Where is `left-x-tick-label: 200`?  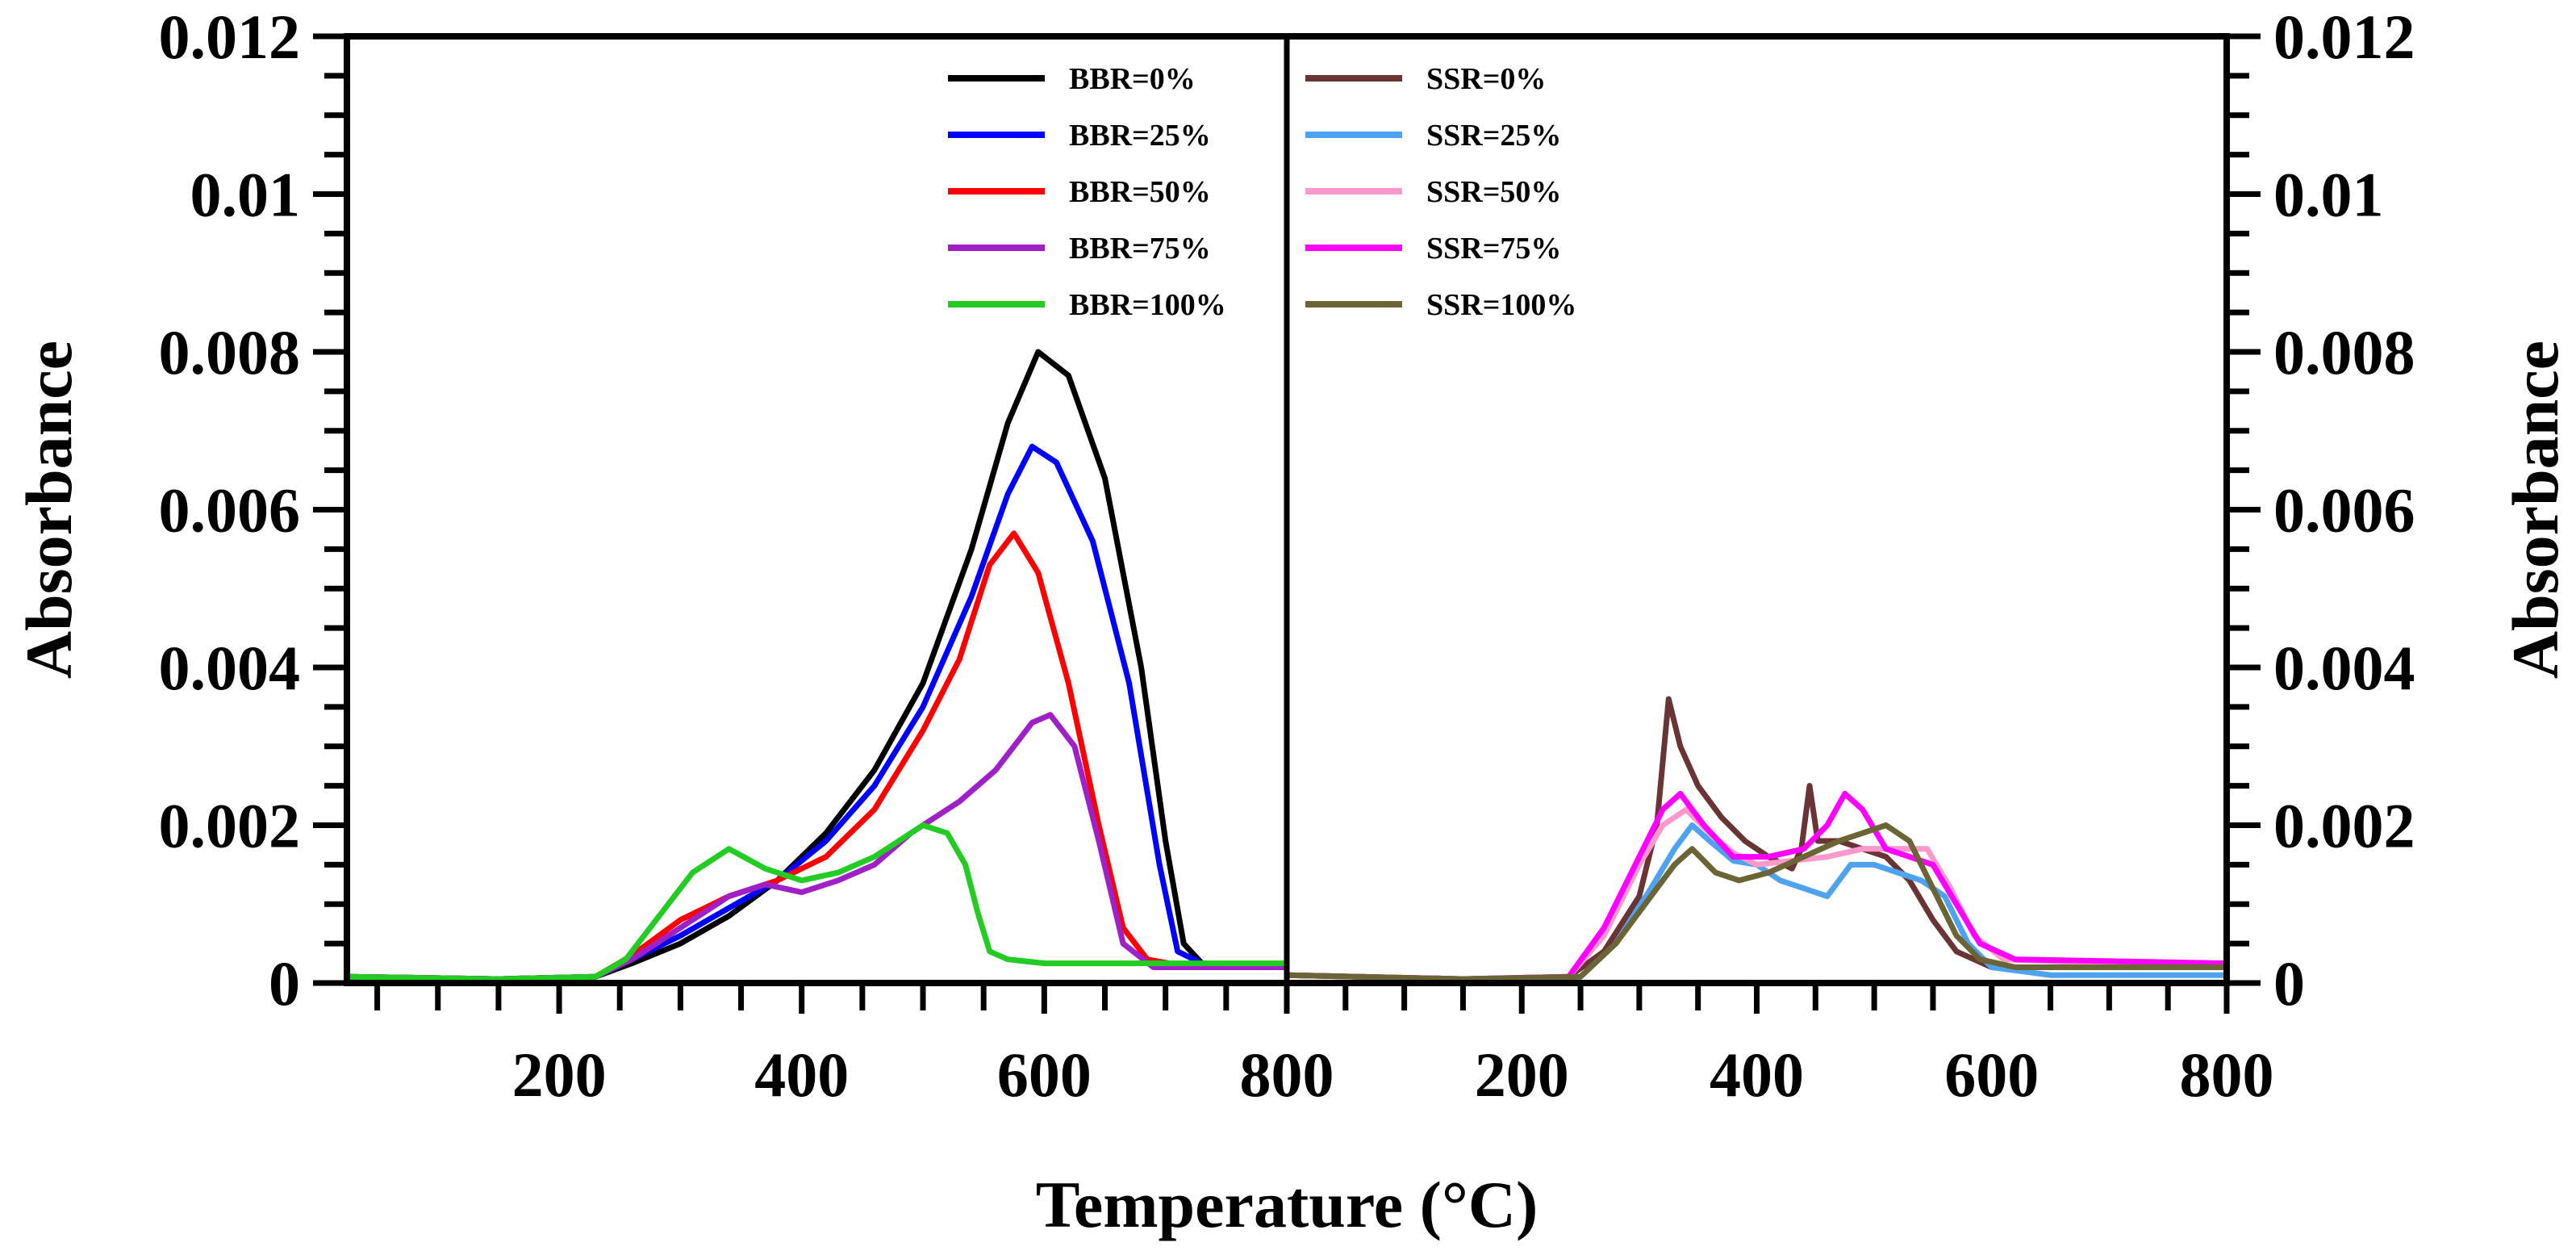
left-x-tick-label: 200 is located at coordinates (559, 1075).